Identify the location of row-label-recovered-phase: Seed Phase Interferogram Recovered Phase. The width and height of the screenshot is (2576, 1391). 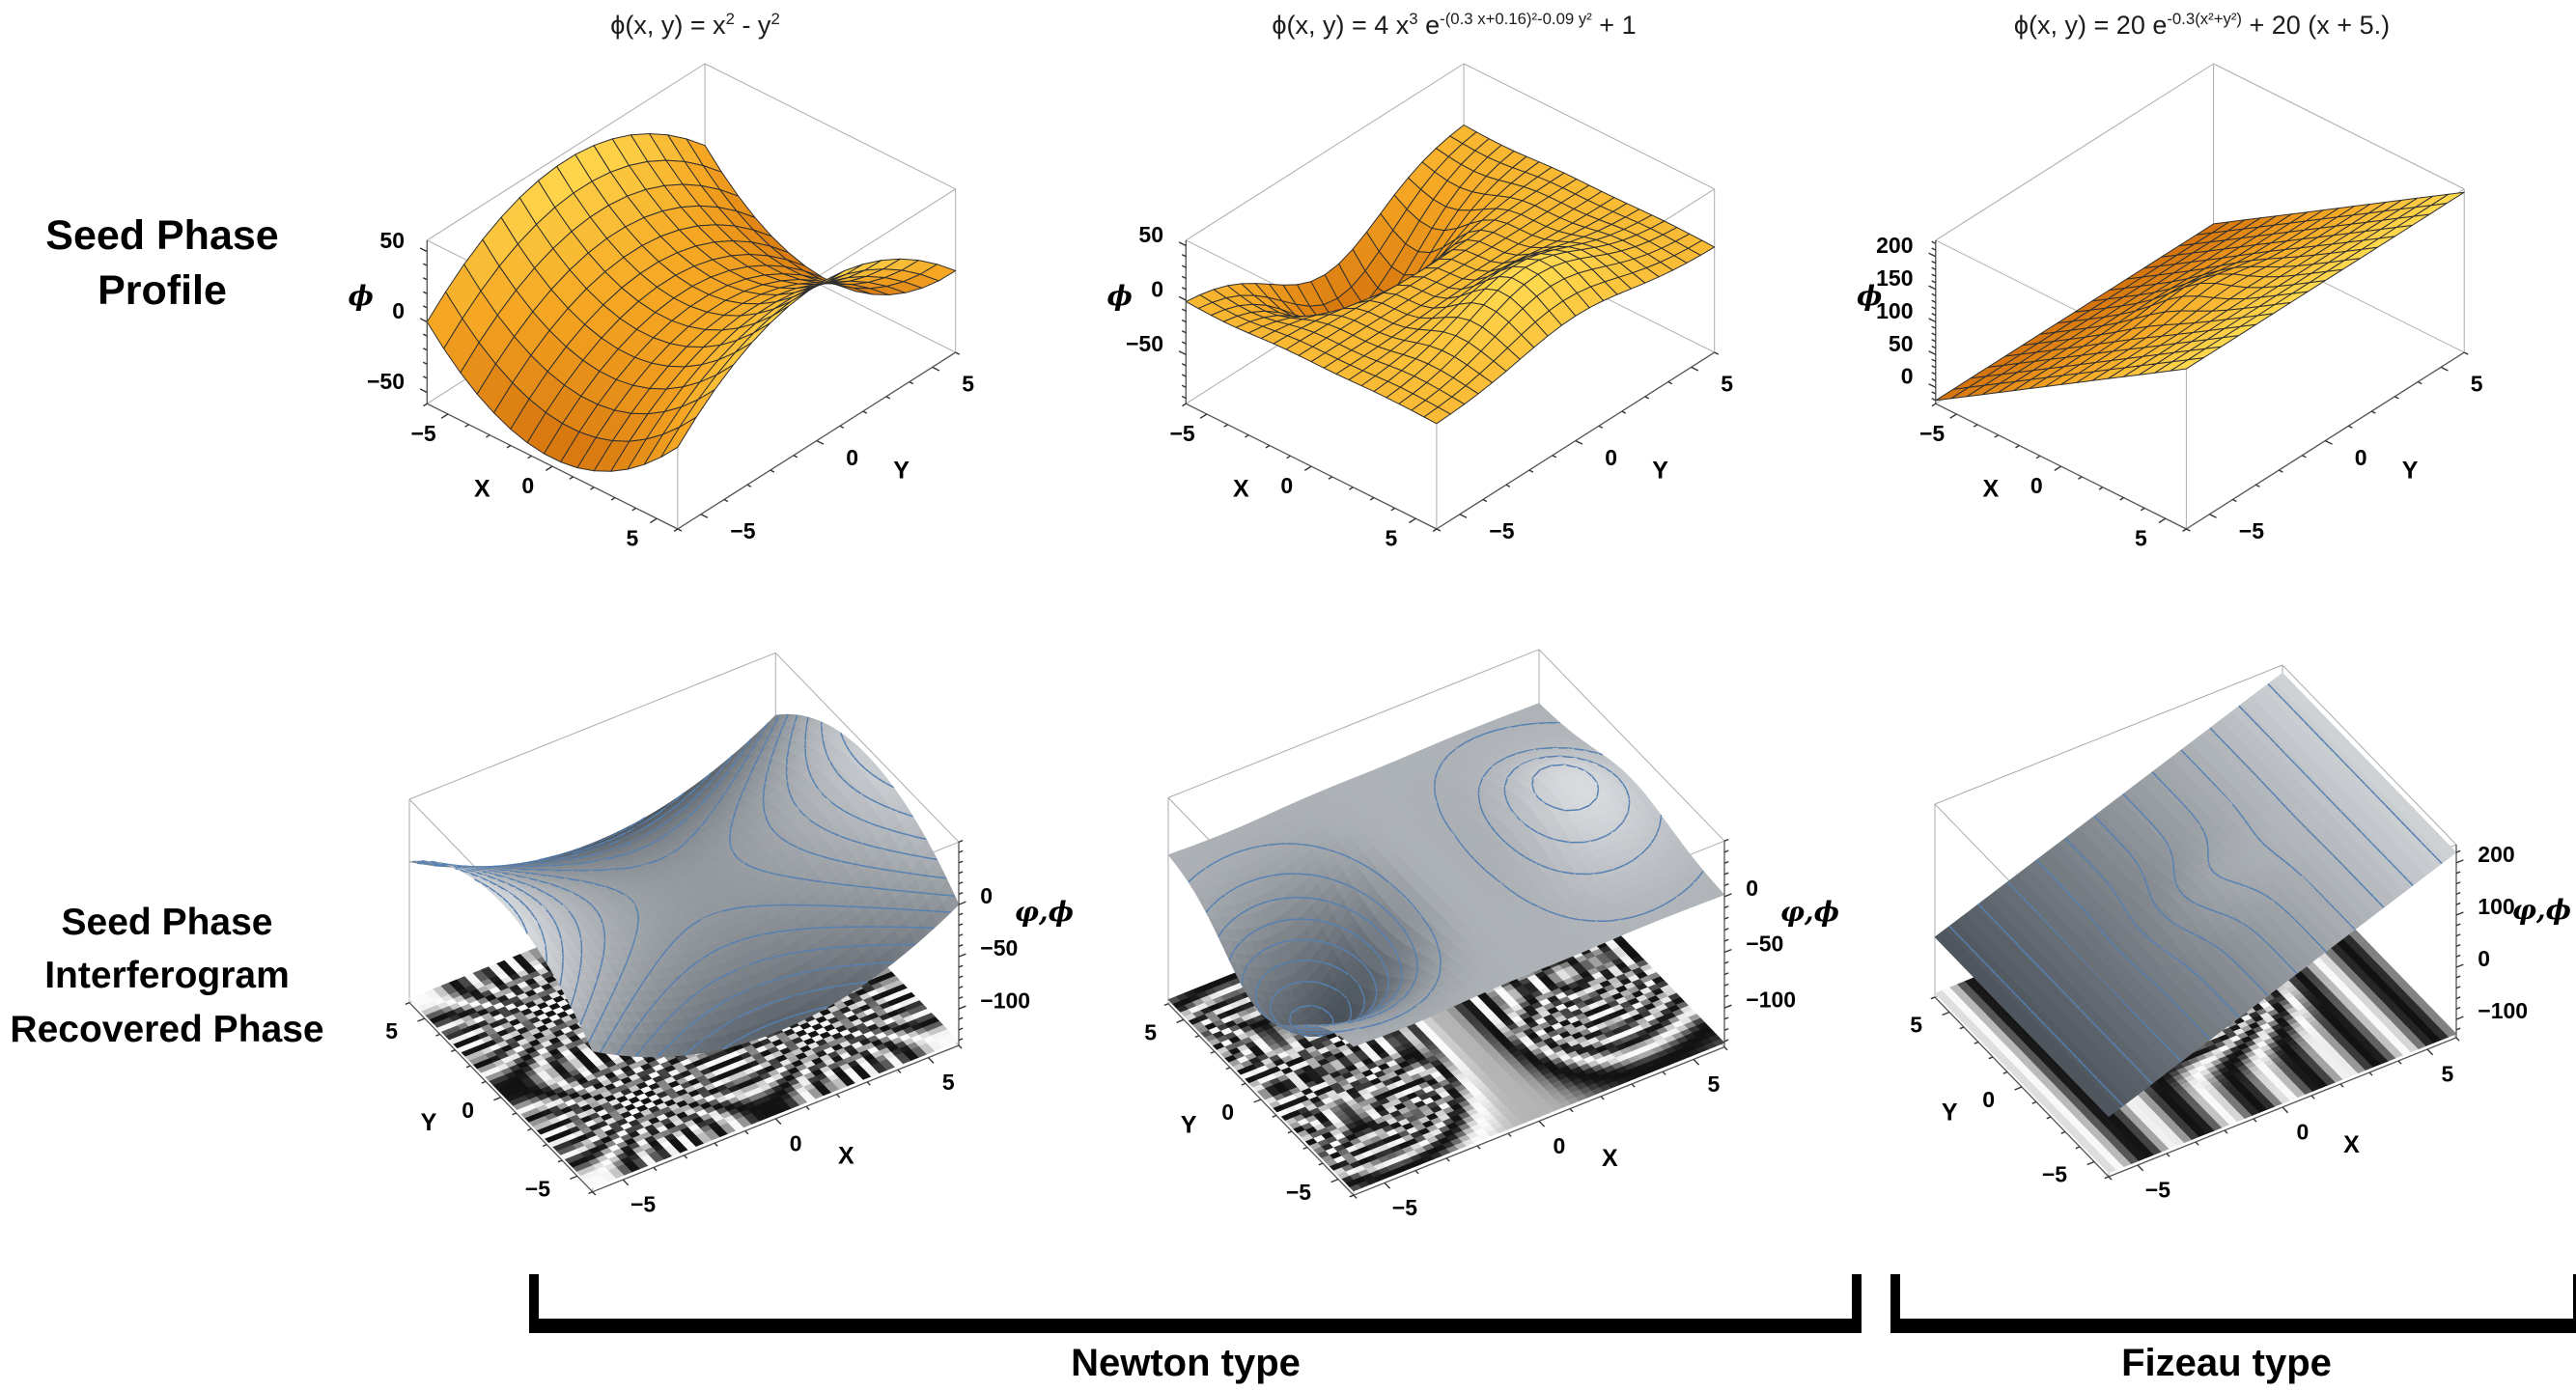
(167, 976).